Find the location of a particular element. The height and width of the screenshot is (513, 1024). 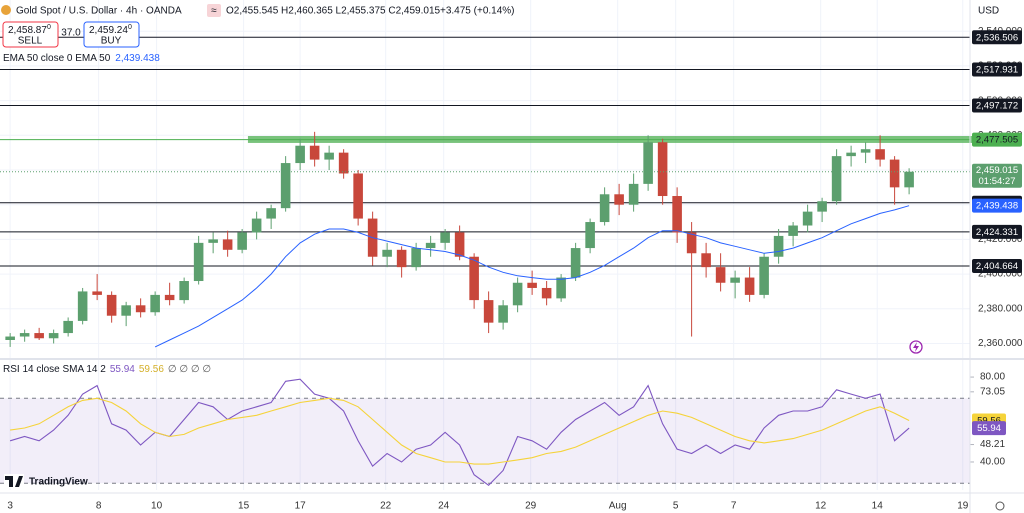

level-label: 2,404.664 is located at coordinates (997, 266).